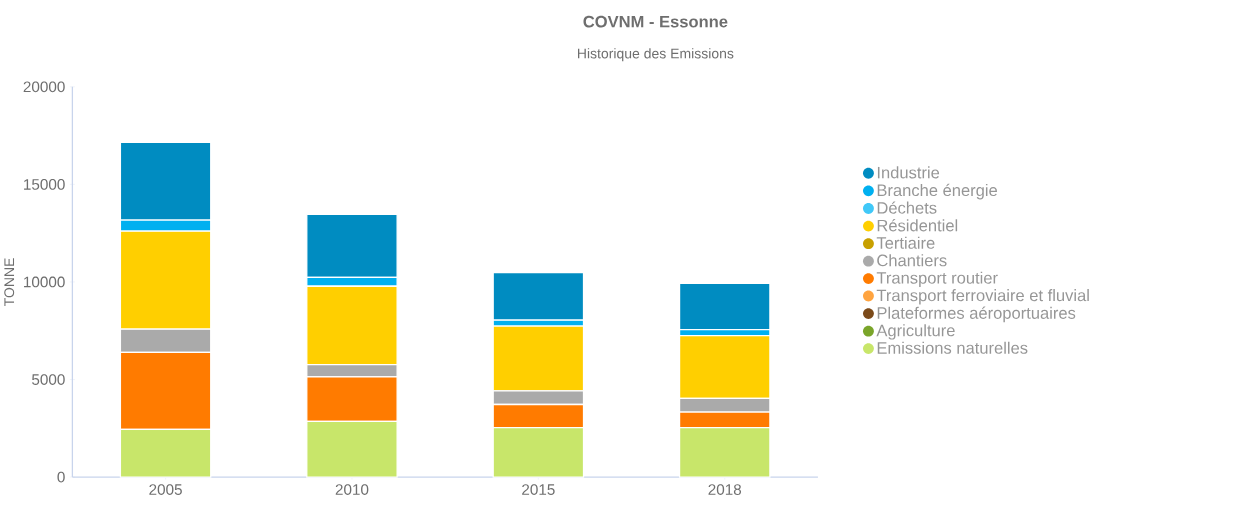 Image resolution: width=1247 pixels, height=508 pixels. What do you see at coordinates (165, 490) in the screenshot?
I see `x-tick-label: 2005` at bounding box center [165, 490].